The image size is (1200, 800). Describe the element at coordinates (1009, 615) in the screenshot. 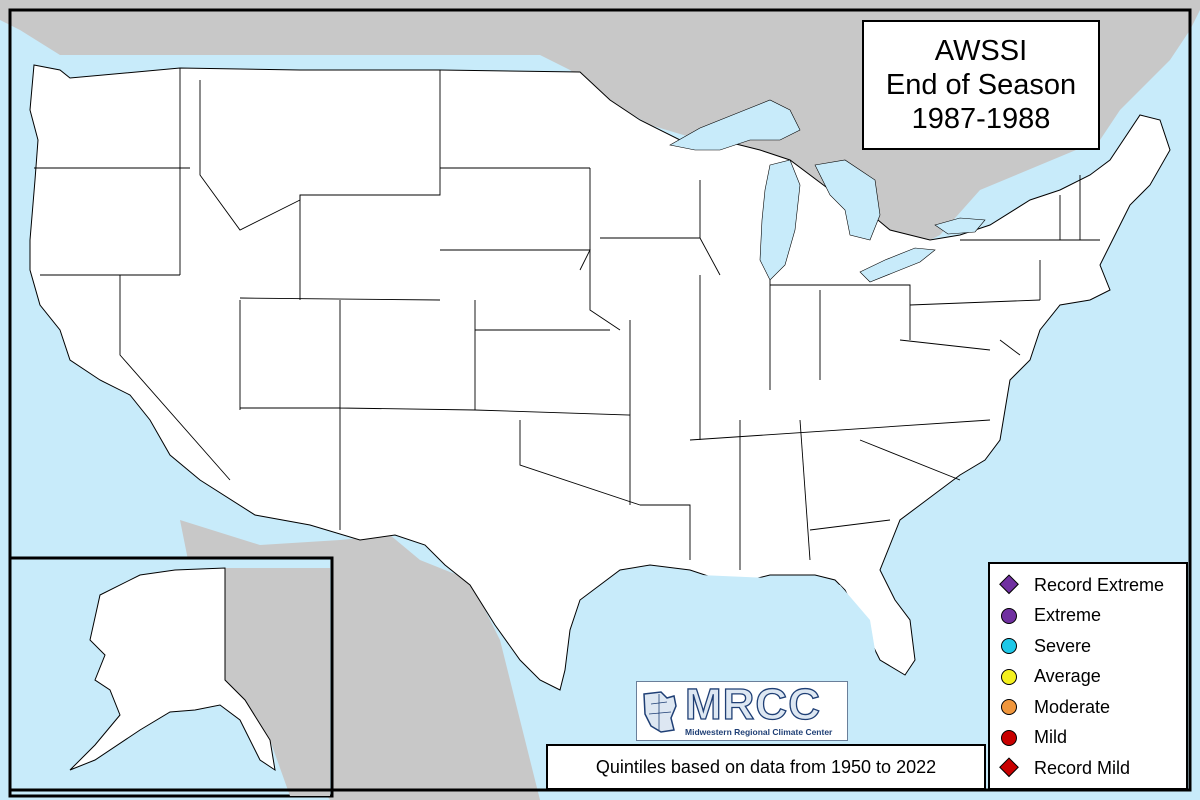

I see `extreme-circle-icon` at that location.